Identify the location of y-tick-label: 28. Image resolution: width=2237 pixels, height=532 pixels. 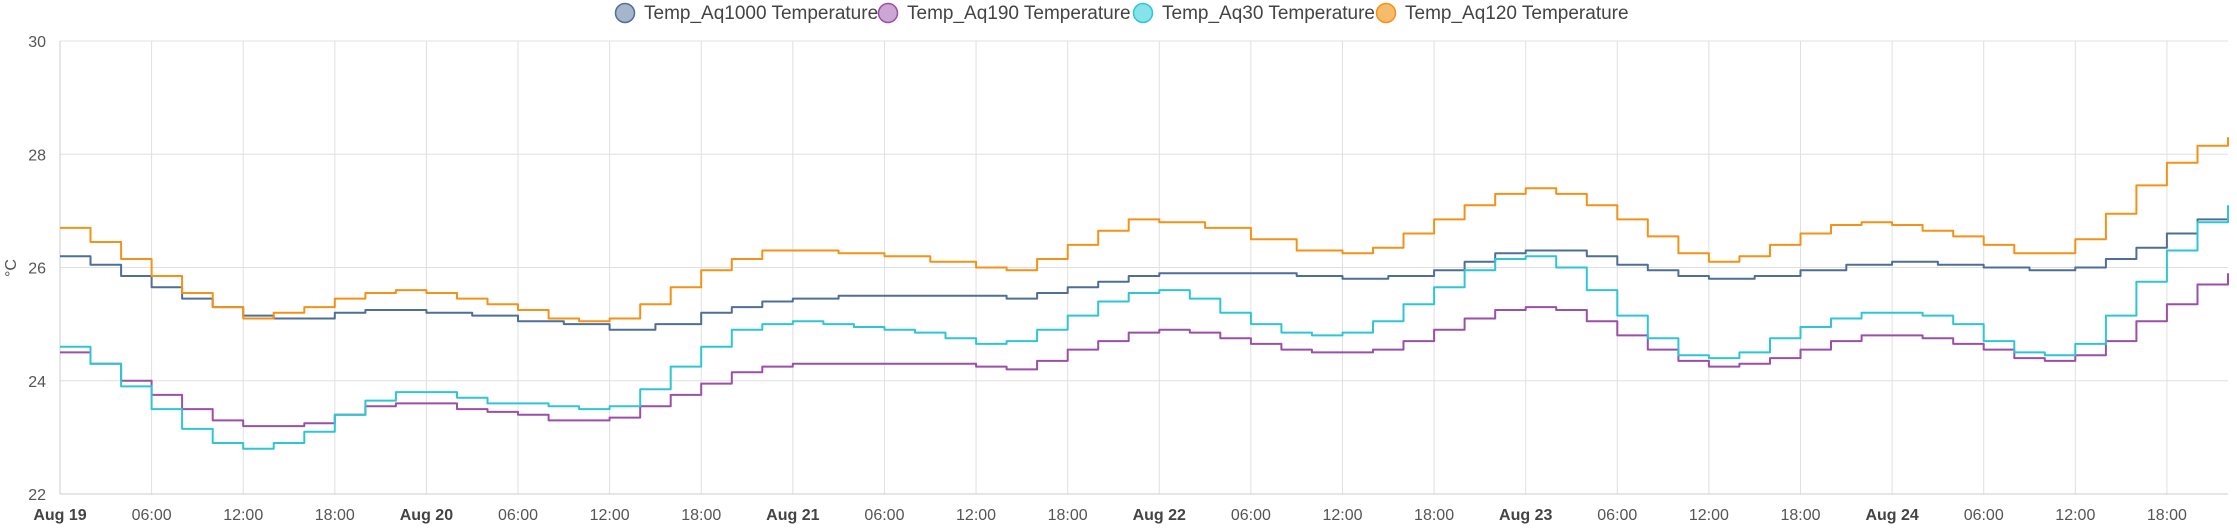
(37, 155).